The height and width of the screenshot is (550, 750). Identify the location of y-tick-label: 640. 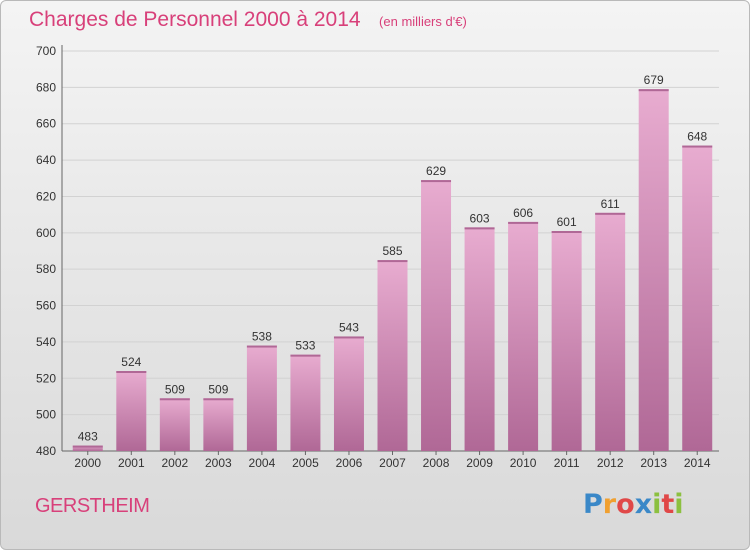
(46, 160).